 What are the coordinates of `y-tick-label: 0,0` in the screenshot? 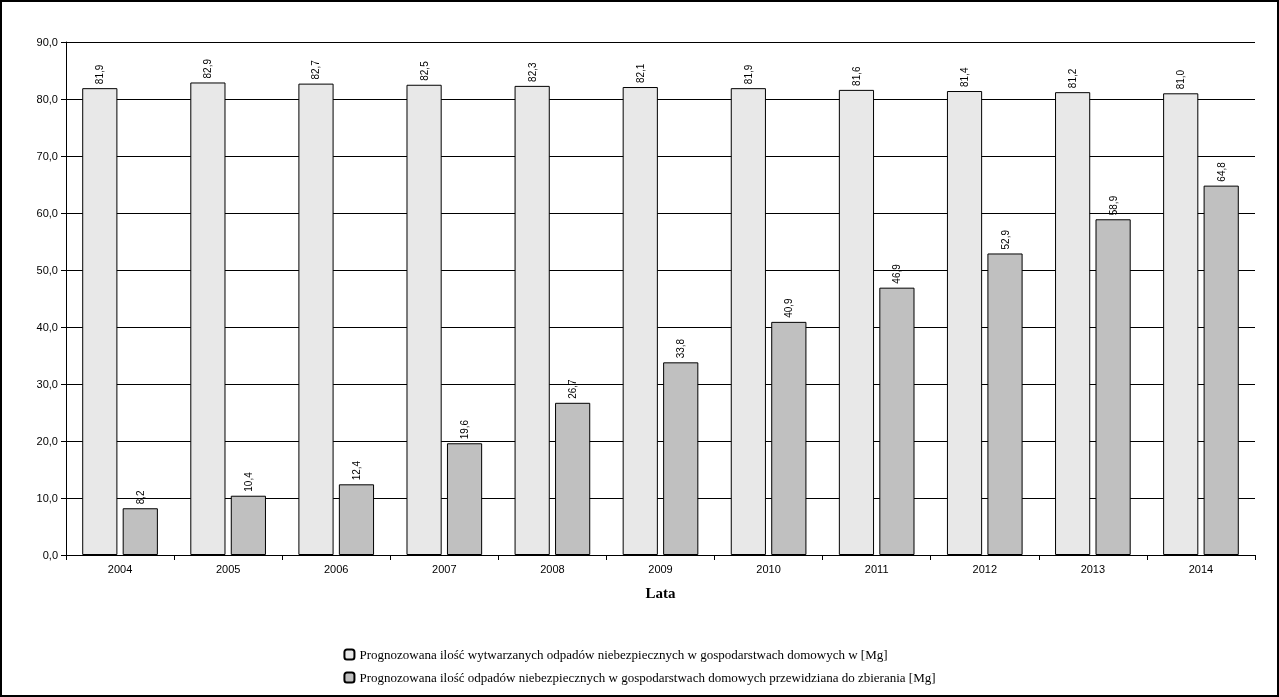 It's located at (50, 555).